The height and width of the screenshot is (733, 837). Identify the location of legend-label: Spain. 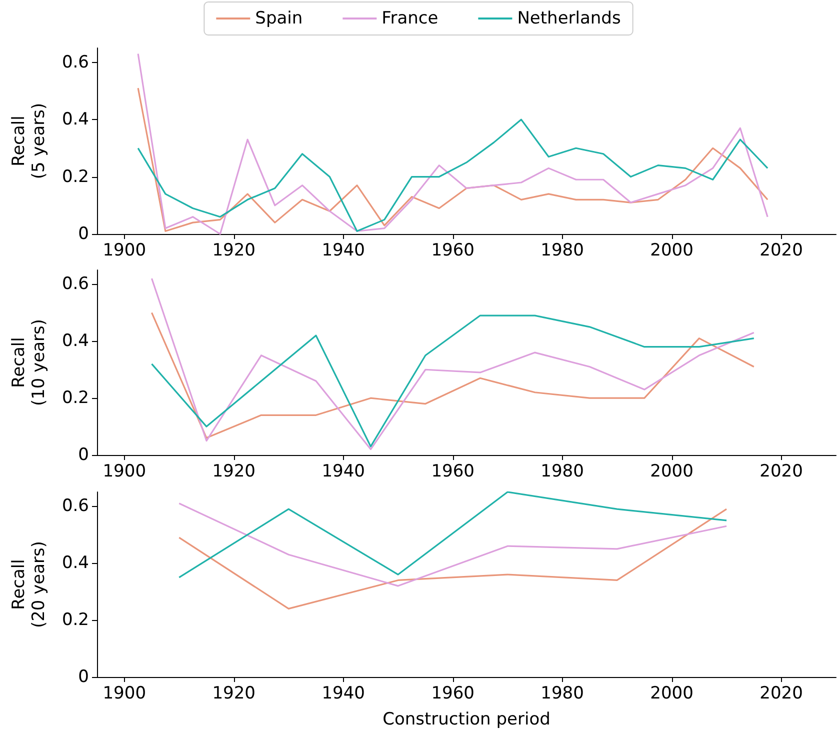
(279, 18).